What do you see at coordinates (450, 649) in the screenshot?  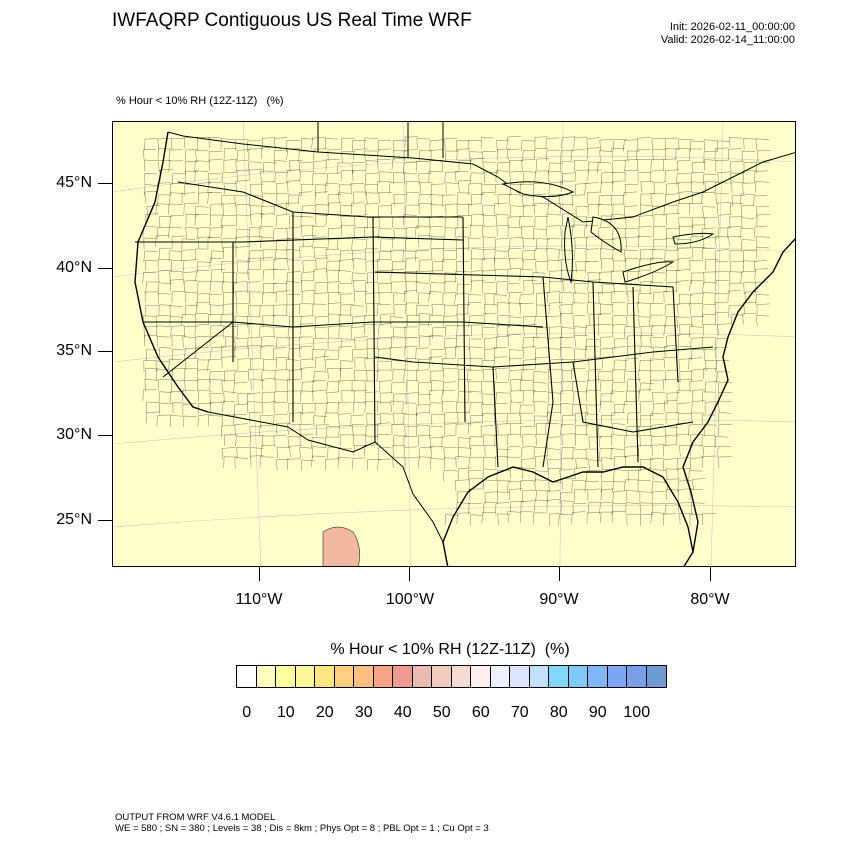 I see `colorbar-title: % Hour < 10% RH (12Z-11Z) (%)` at bounding box center [450, 649].